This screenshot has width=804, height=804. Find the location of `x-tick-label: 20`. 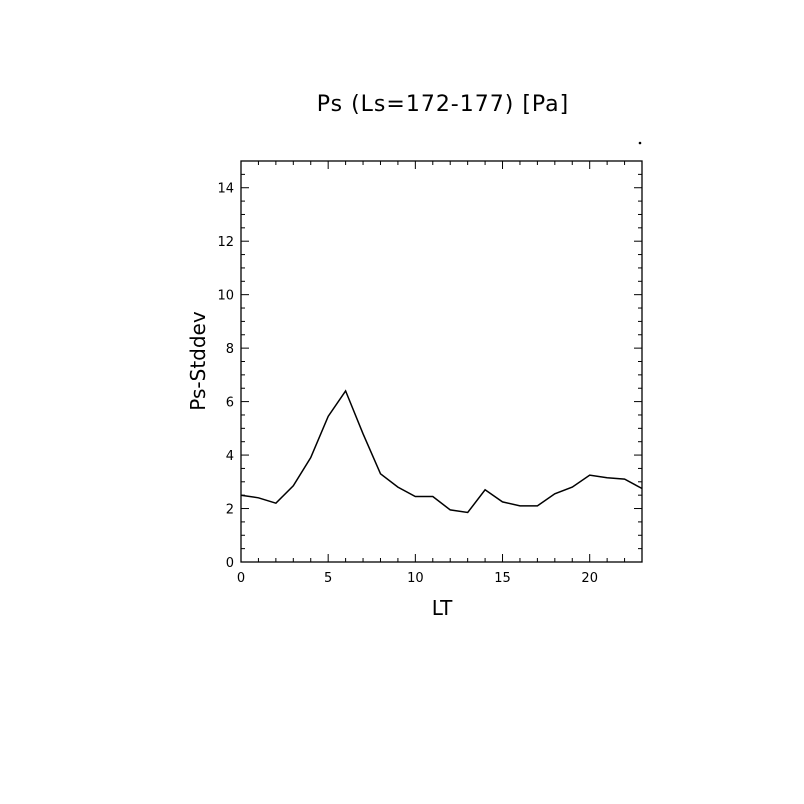

x-tick-label: 20 is located at coordinates (589, 578).